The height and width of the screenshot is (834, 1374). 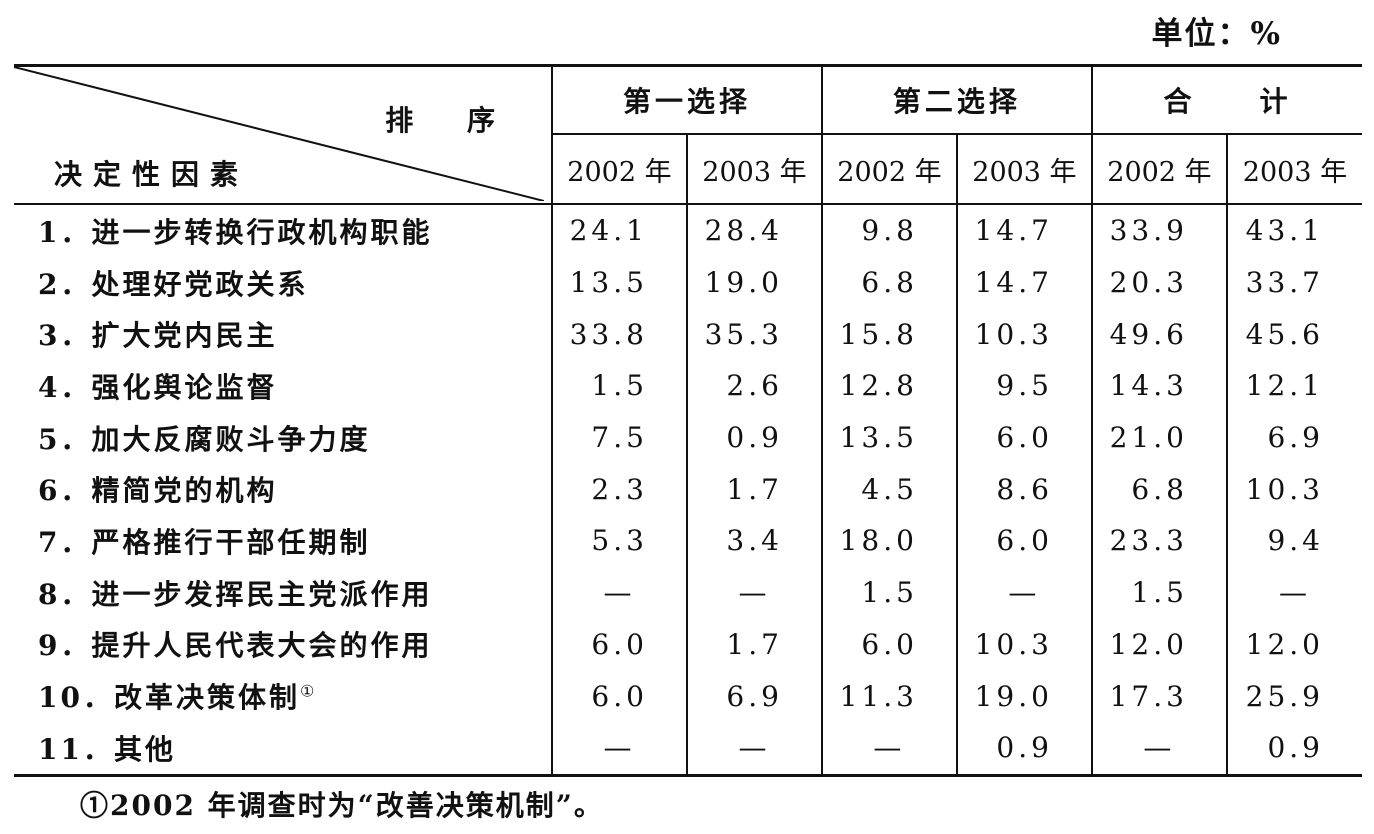 What do you see at coordinates (753, 386) in the screenshot?
I see `table-cell: 2.6` at bounding box center [753, 386].